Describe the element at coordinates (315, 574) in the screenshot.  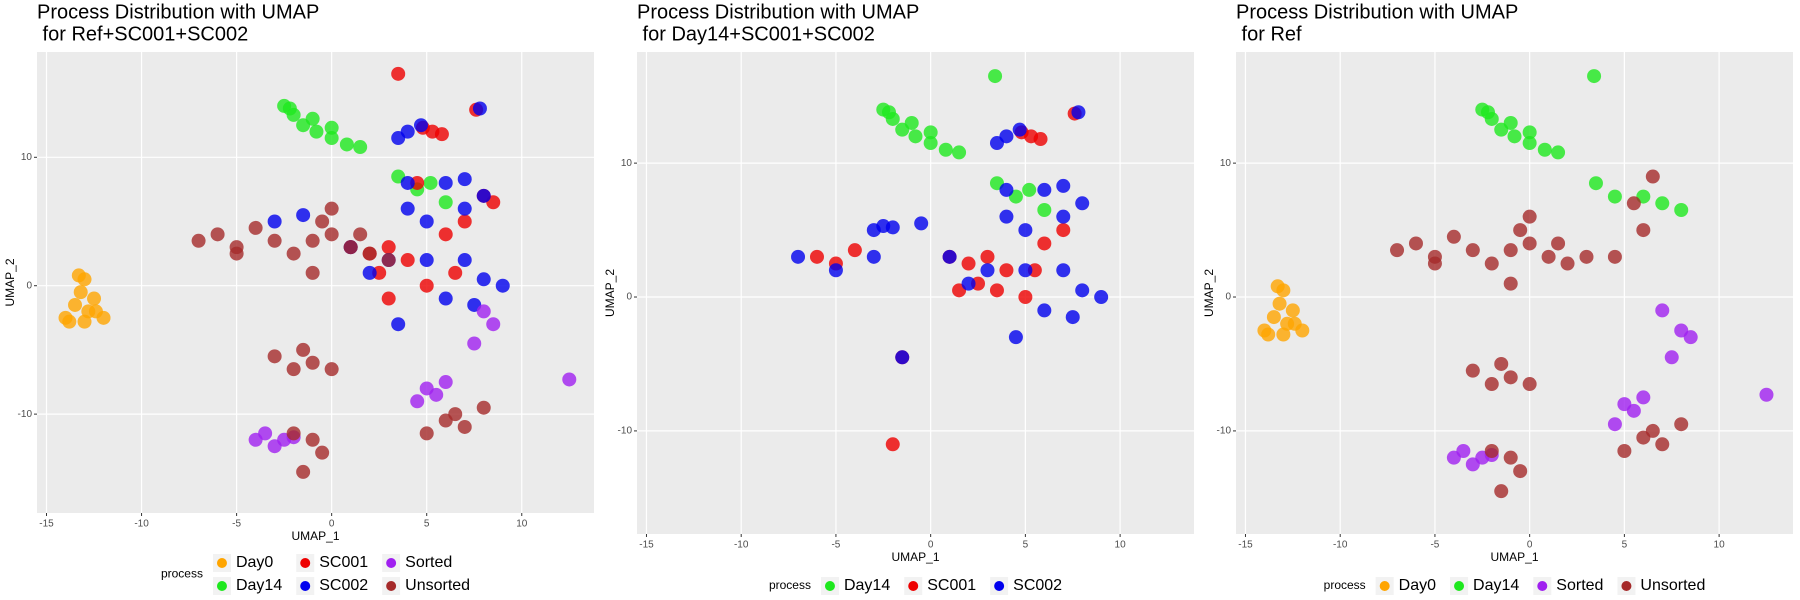
I see `legend: process Day0 Day14 SC001 SC002 Sorted Unsorted` at that location.